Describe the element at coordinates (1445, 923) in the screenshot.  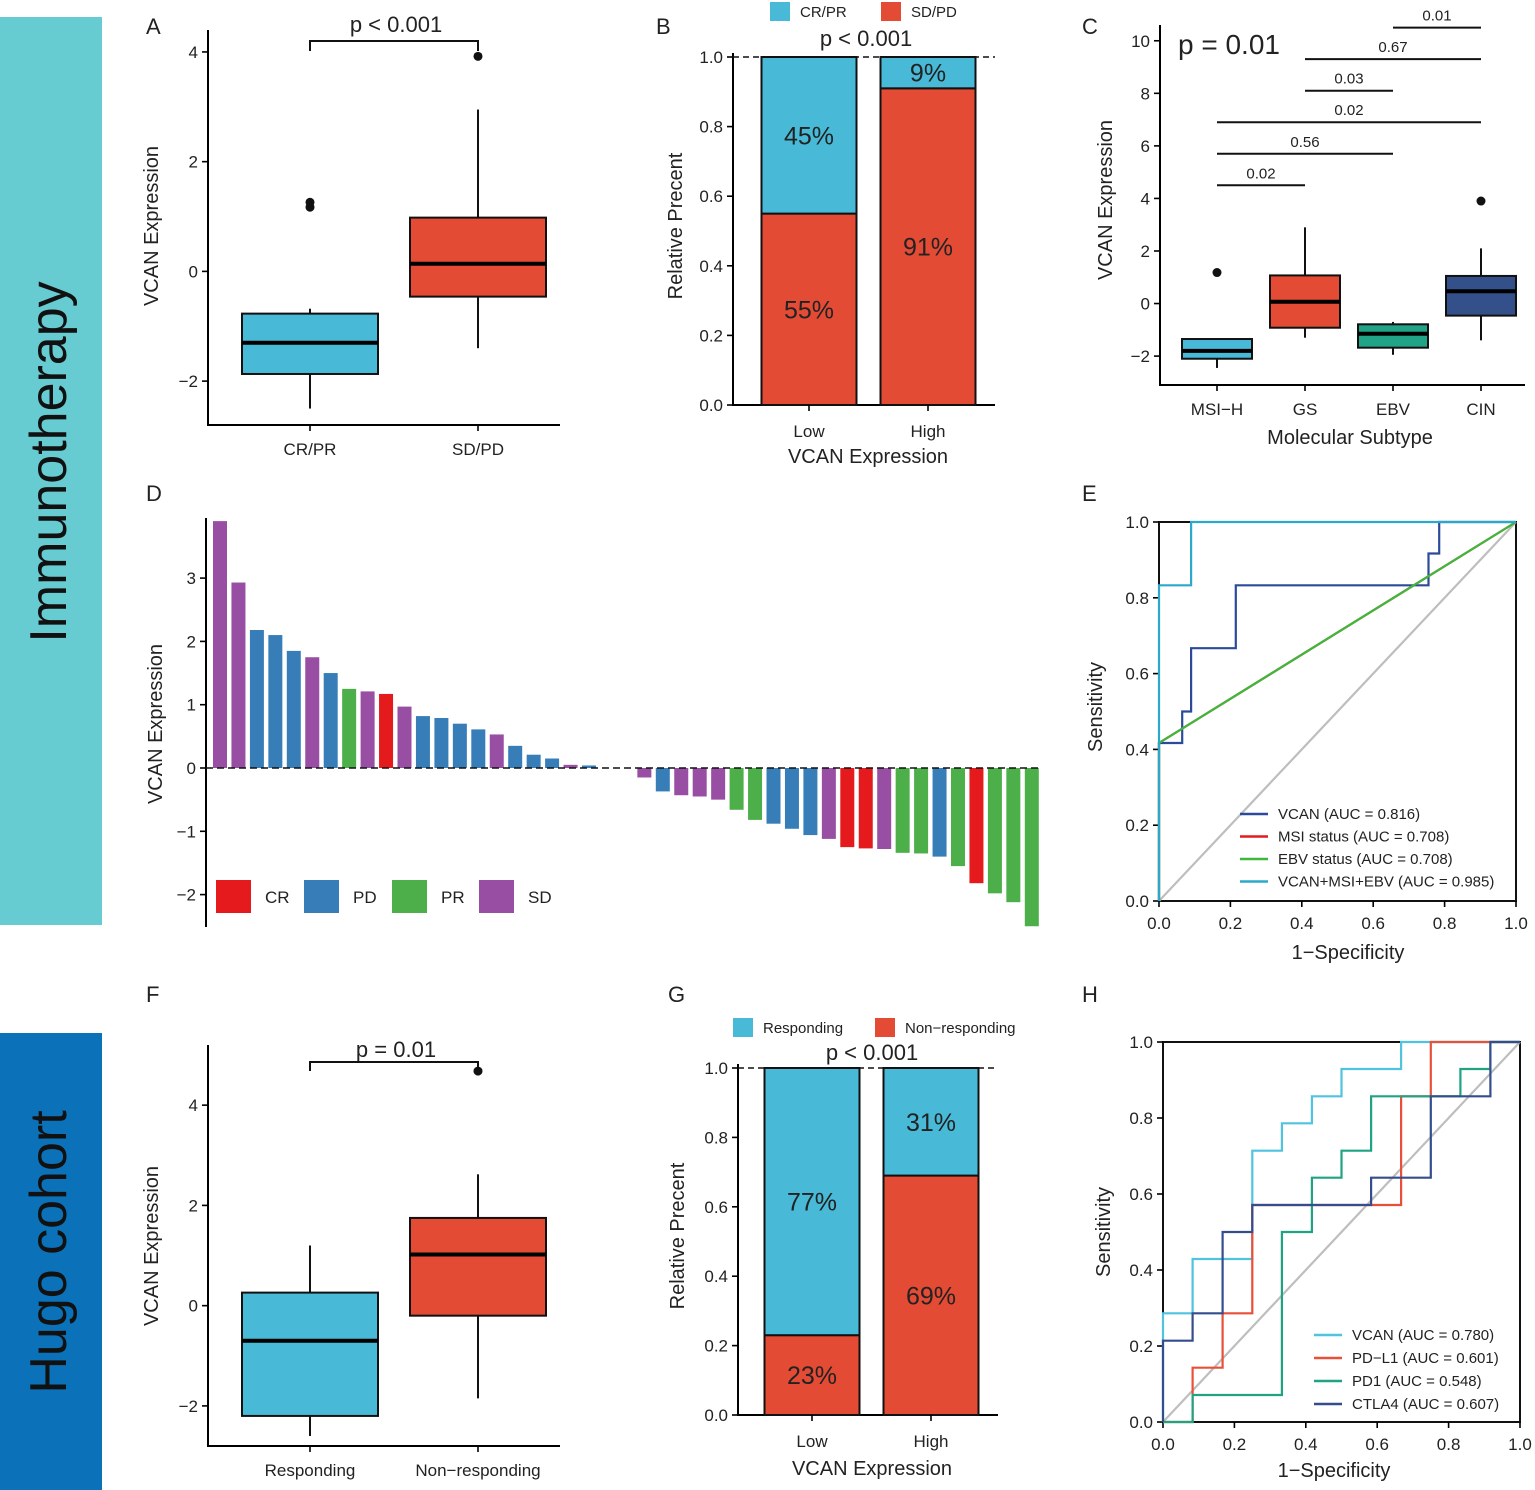
I see `panel-e-xtick-label: 0.8` at that location.